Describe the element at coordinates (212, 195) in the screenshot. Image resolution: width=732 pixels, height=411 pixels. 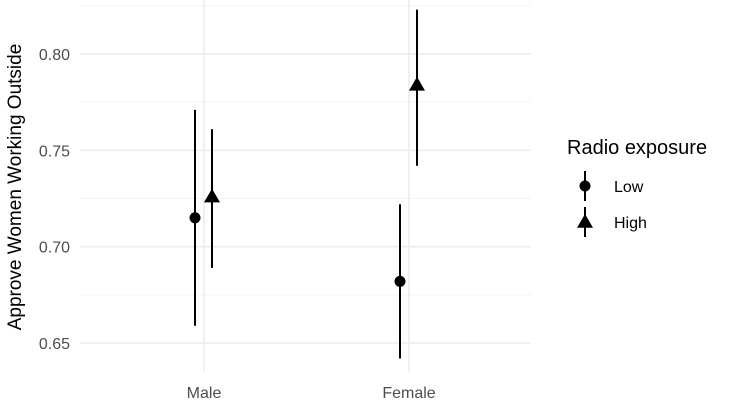
I see `point-high-male` at that location.